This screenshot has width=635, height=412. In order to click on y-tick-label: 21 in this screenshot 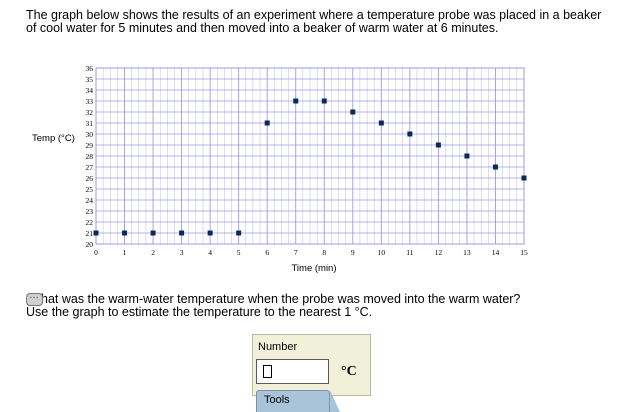, I will do `click(90, 233)`.